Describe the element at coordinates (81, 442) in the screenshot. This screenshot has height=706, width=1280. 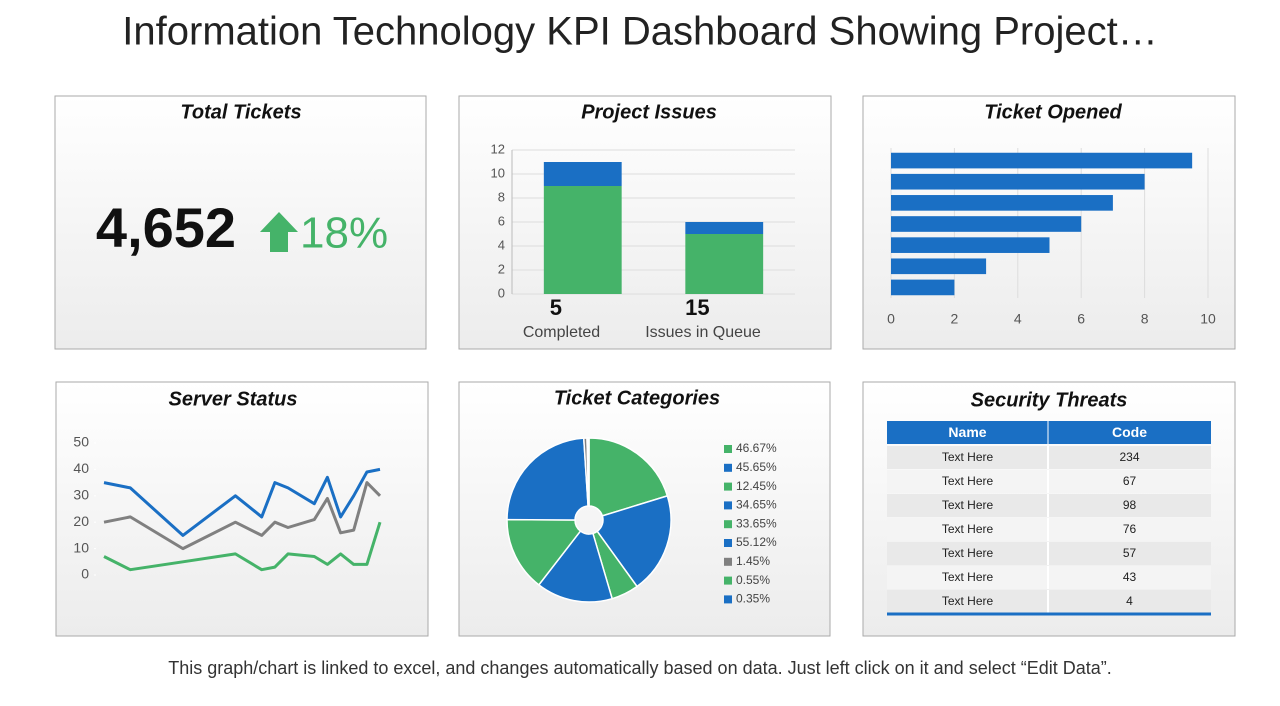
I see `y-tick-label: 50` at that location.